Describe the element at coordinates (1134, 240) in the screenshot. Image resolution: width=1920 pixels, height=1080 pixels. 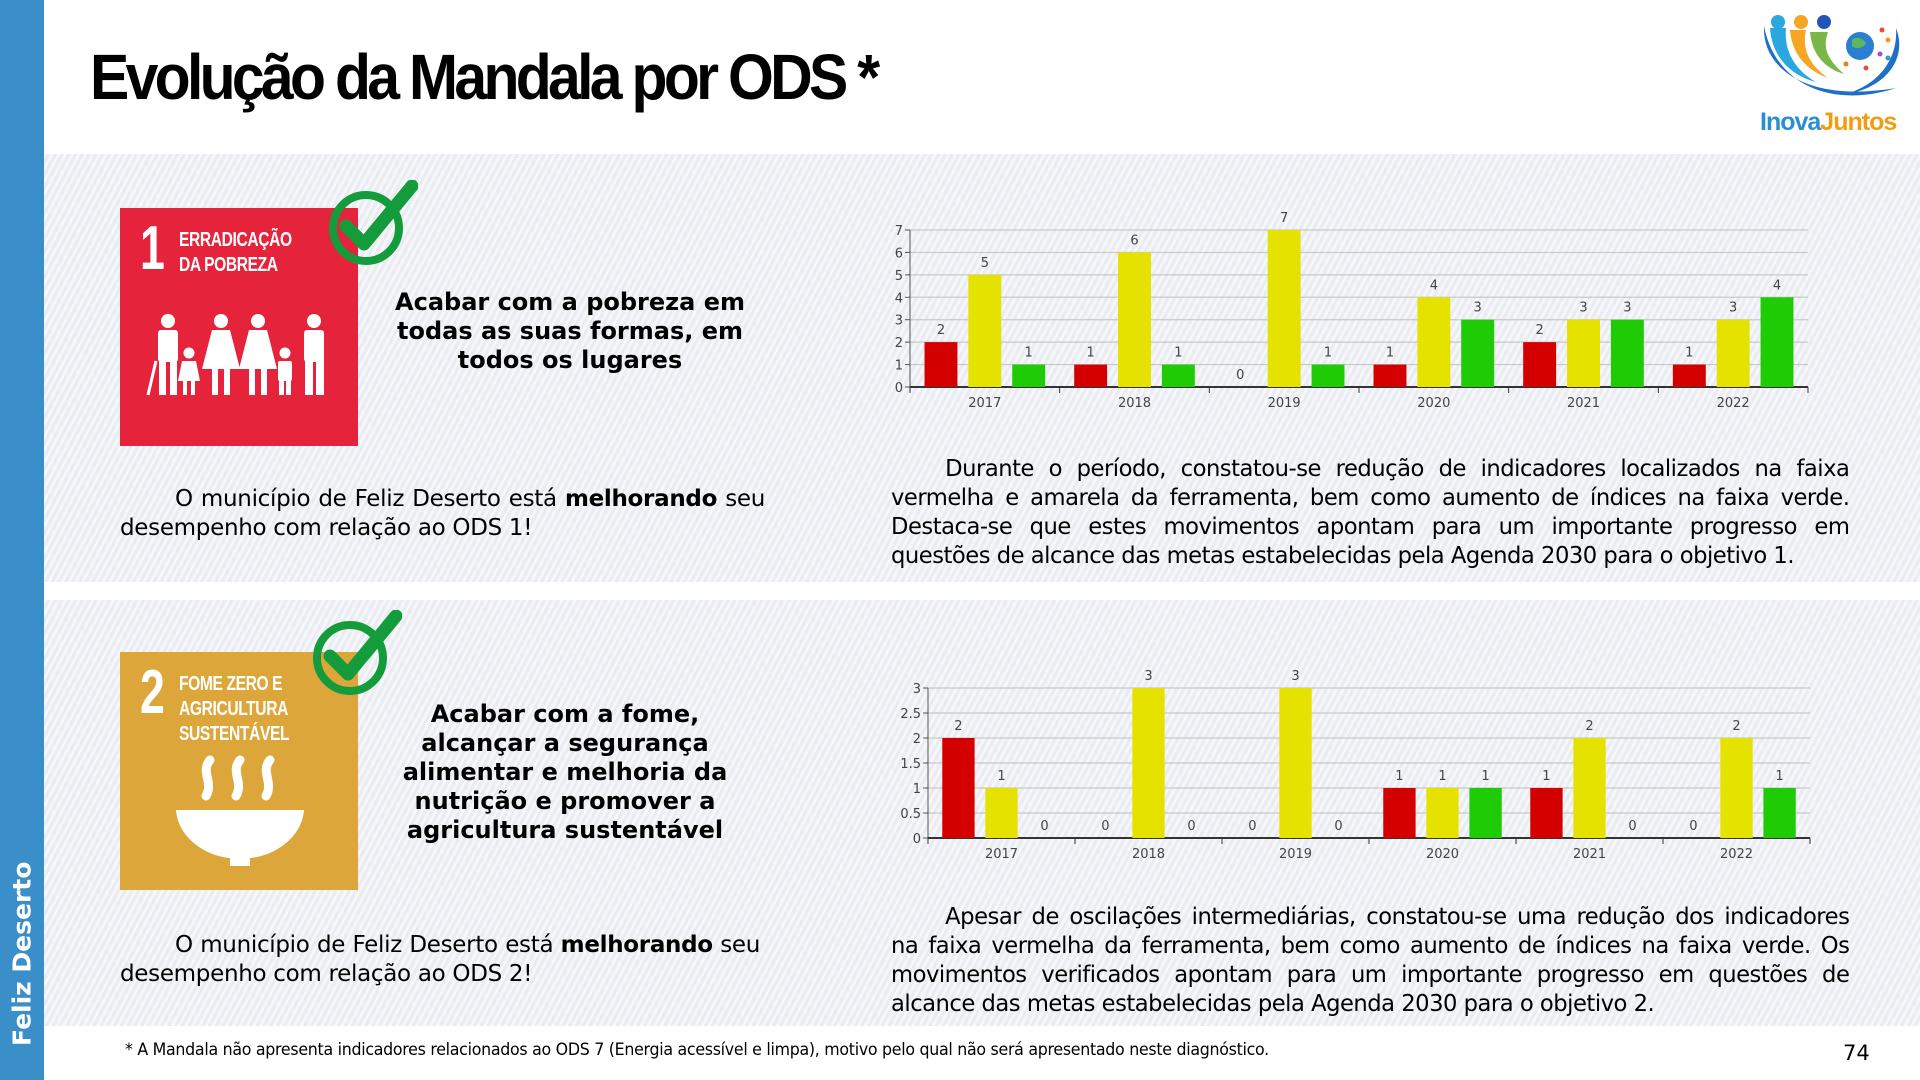
I see `data-label: 6` at that location.